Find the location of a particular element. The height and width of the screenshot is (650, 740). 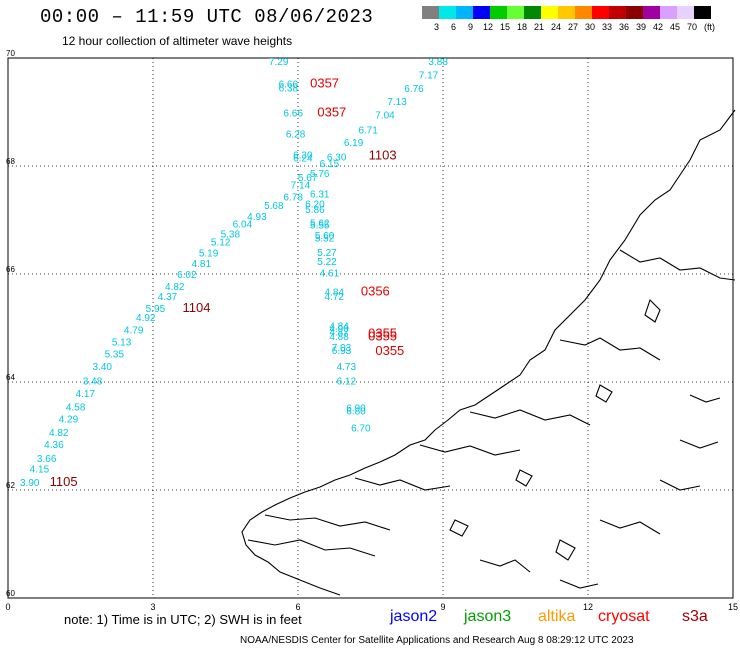

wave-height-value: 6.15 is located at coordinates (330, 164).